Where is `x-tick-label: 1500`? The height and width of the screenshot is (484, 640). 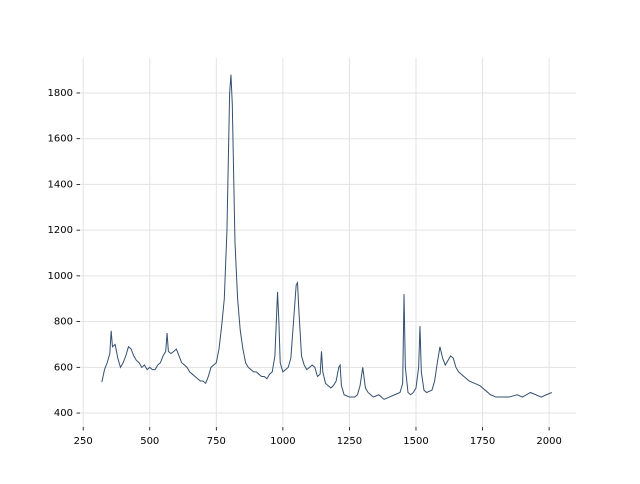 x-tick-label: 1500 is located at coordinates (415, 441).